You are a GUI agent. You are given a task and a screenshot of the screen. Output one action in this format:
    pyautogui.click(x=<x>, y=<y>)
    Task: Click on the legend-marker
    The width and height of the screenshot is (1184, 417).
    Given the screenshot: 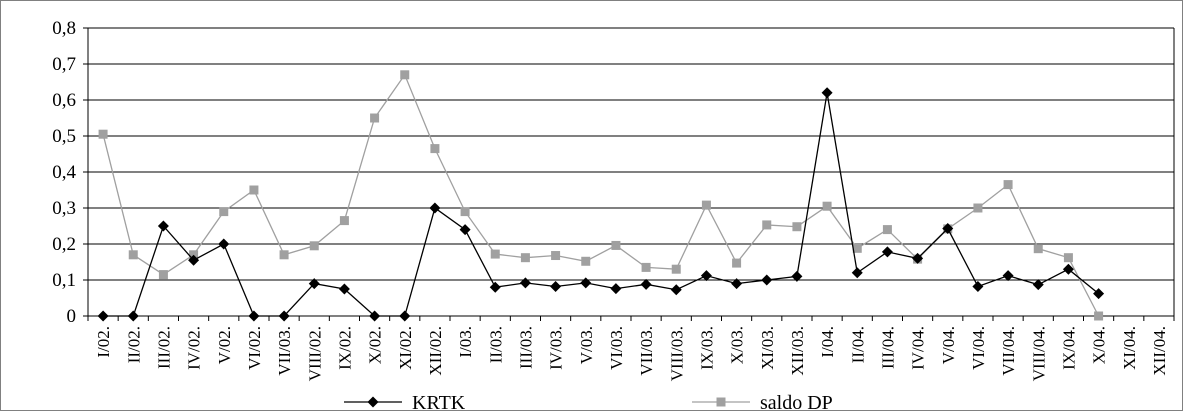 What is the action you would take?
    pyautogui.click(x=721, y=402)
    